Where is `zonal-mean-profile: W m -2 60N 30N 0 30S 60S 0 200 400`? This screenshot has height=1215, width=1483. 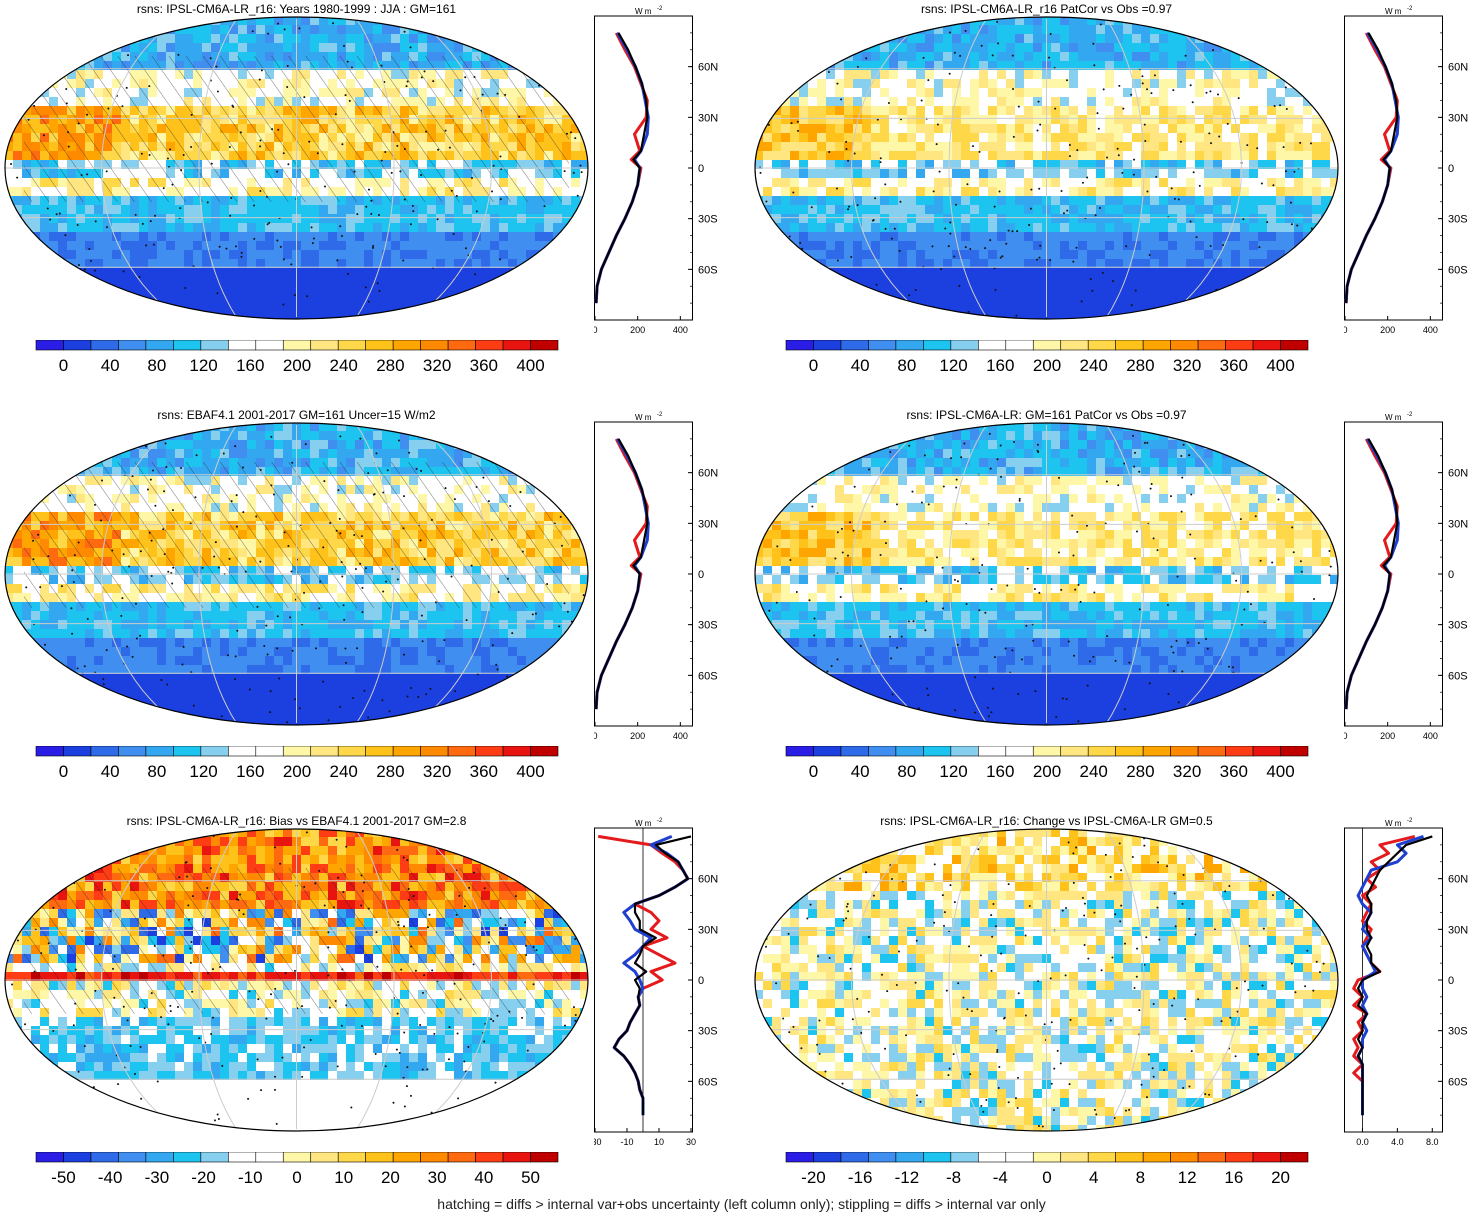 zonal-mean-profile: W m -2 60N 30N 0 30S 60S 0 200 400 is located at coordinates (1406, 576).